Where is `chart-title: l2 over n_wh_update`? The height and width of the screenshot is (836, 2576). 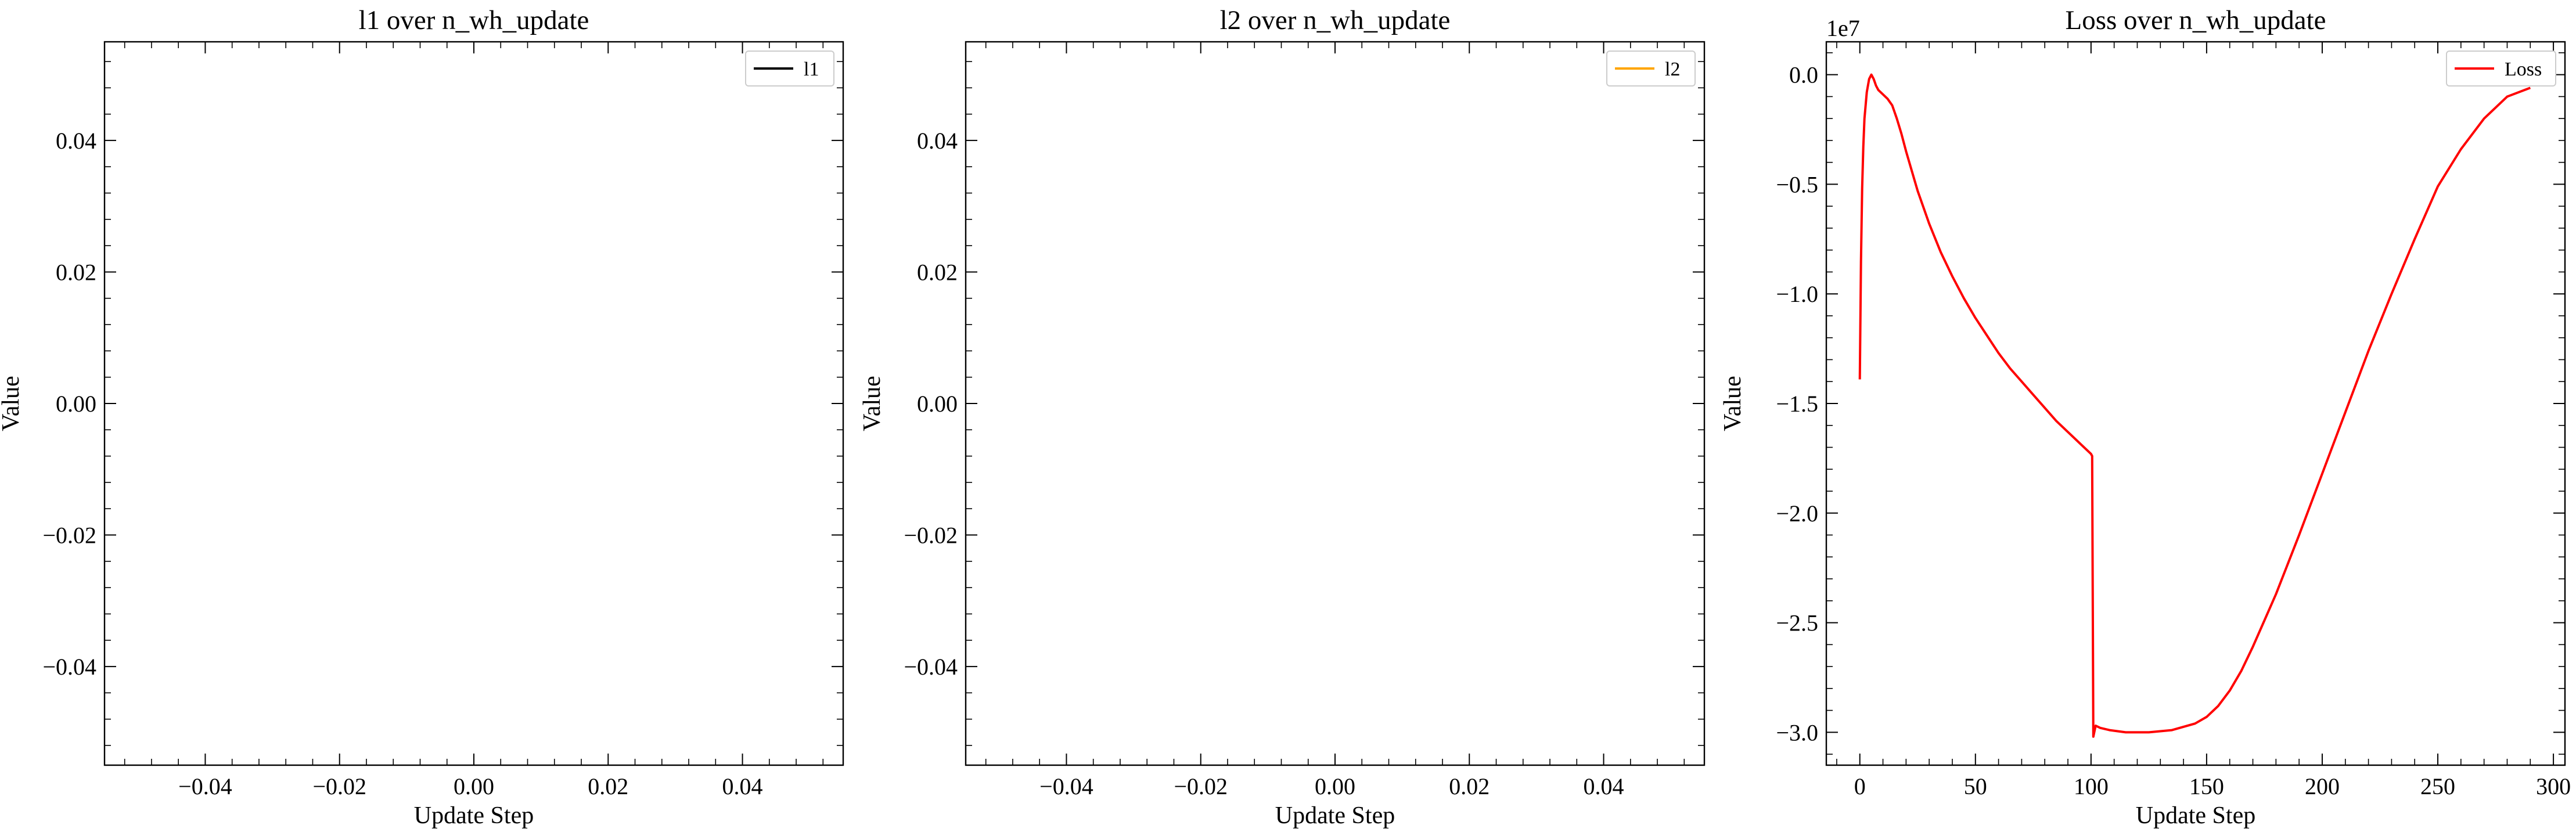
chart-title: l2 over n_wh_update is located at coordinates (1335, 20).